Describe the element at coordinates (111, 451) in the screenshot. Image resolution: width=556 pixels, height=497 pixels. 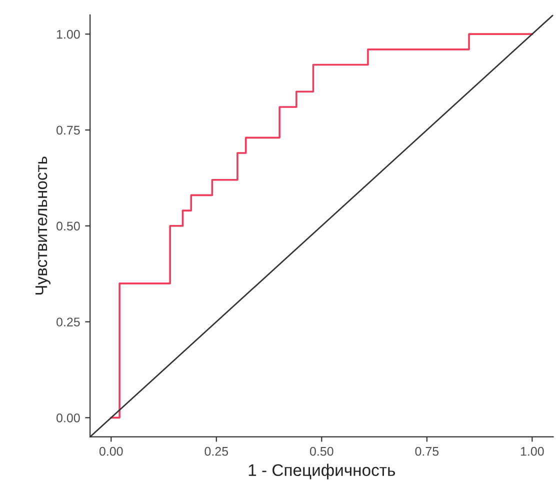
I see `x-tick-label: 0.00` at that location.